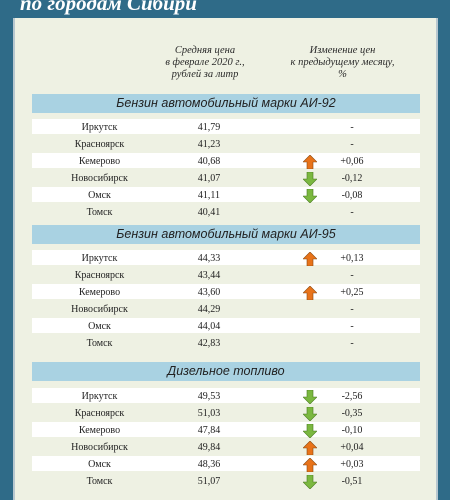 The image size is (450, 500). Describe the element at coordinates (209, 396) in the screenshot. I see `price-cell: 49,53` at that location.